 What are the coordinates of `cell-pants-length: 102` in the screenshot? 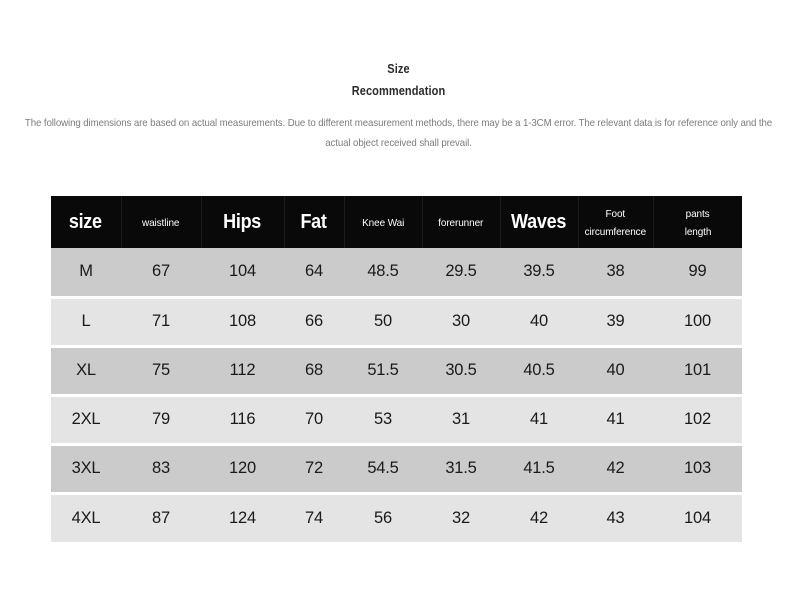 It's located at (697, 420).